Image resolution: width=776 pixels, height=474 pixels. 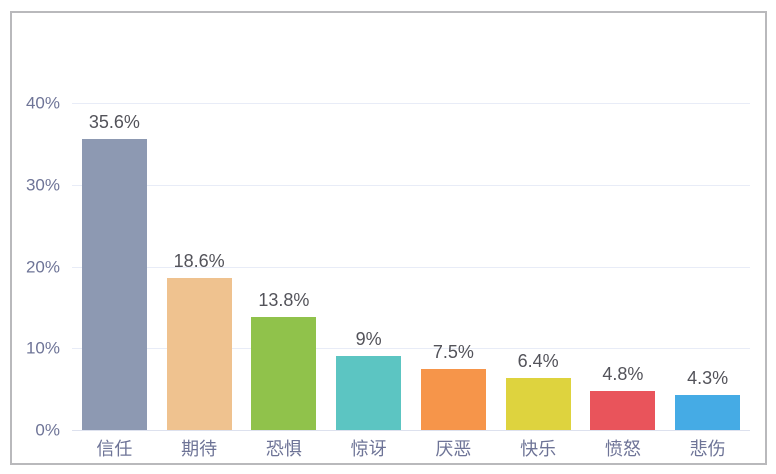 What do you see at coordinates (368, 449) in the screenshot?
I see `x-axis-category-label: 惊讶` at bounding box center [368, 449].